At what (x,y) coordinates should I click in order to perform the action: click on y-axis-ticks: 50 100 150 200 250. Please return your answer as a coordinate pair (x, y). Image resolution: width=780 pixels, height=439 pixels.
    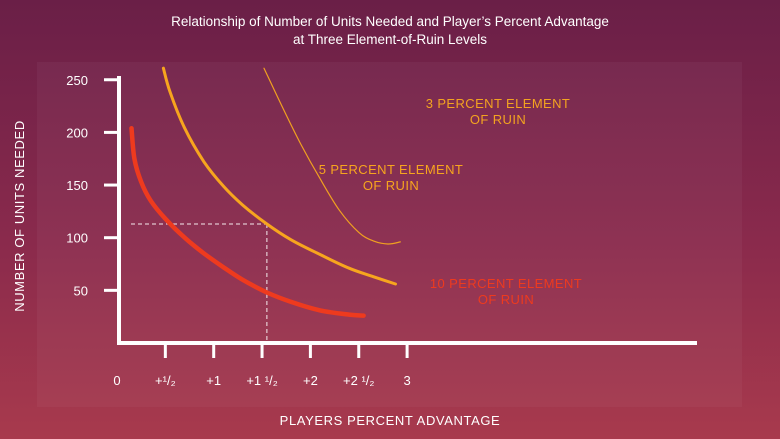
    Looking at the image, I should click on (92, 185).